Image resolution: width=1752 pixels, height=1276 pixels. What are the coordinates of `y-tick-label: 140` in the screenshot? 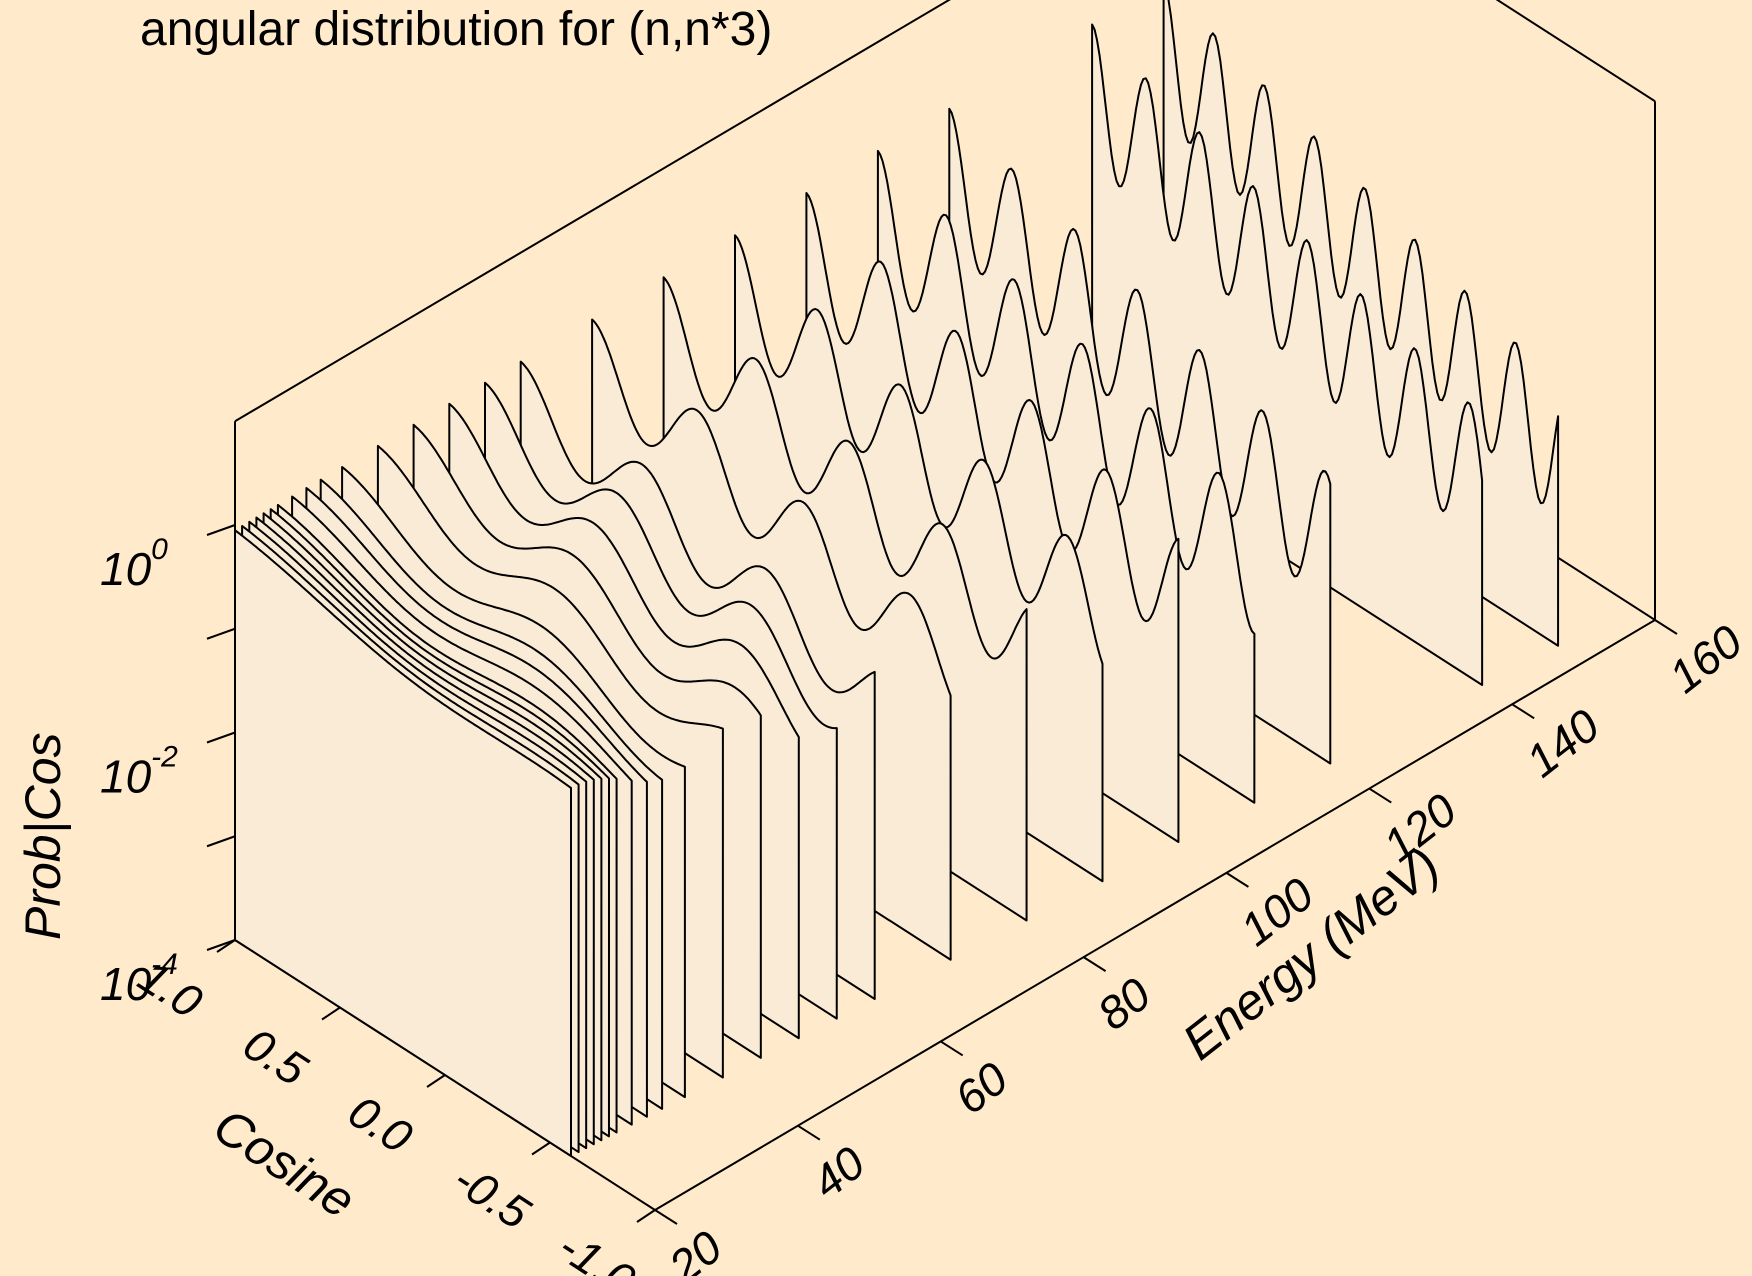 It's located at (1562, 743).